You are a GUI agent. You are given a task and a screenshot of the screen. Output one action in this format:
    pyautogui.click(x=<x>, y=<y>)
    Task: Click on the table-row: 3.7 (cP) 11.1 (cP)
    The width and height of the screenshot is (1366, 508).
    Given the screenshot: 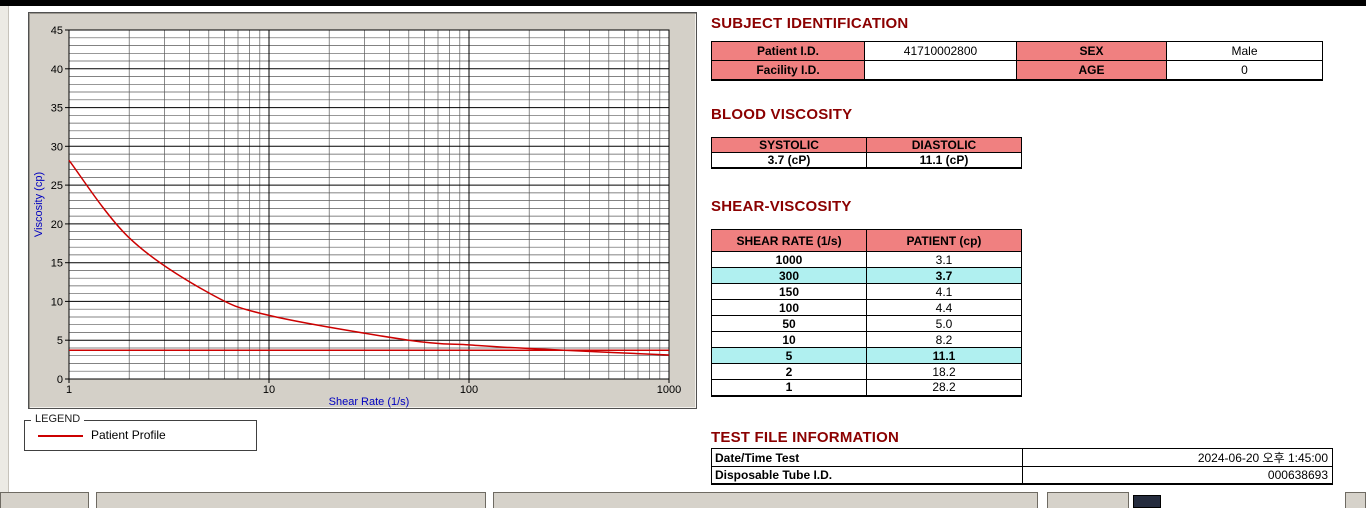 What is the action you would take?
    pyautogui.click(x=866, y=160)
    